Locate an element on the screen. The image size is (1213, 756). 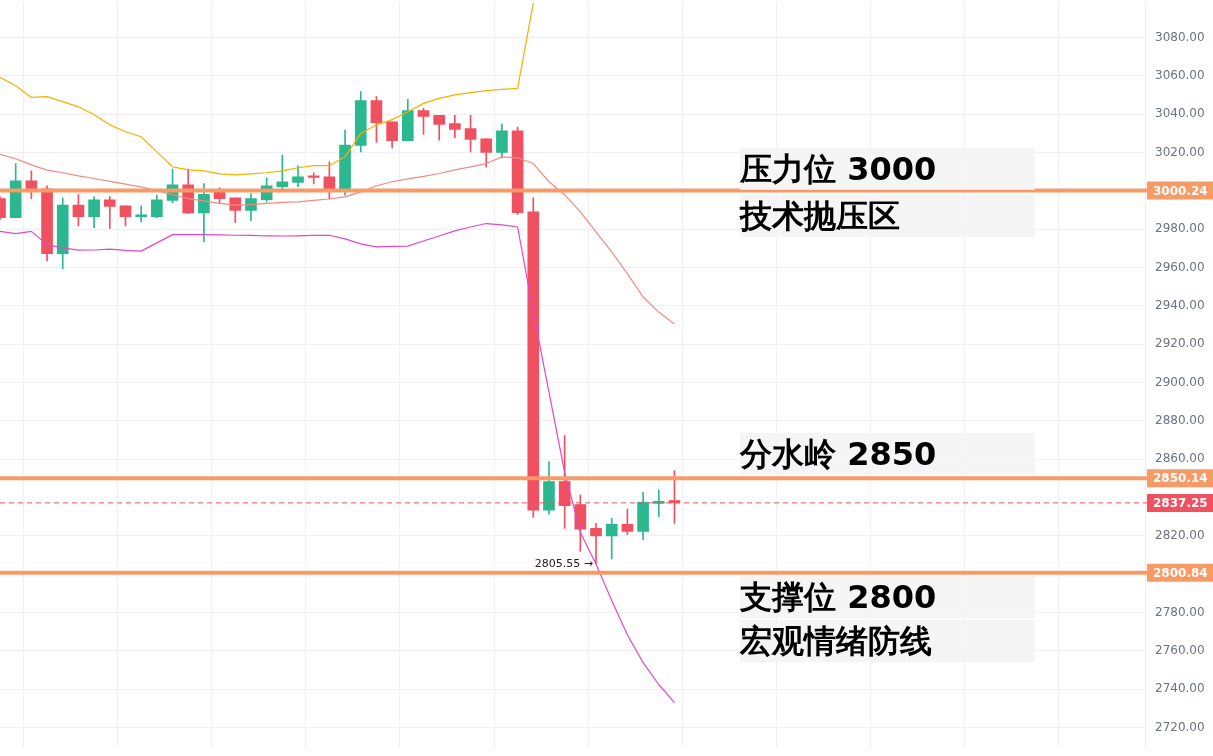
label-panel: 宏观情绪防线 is located at coordinates (887, 641).